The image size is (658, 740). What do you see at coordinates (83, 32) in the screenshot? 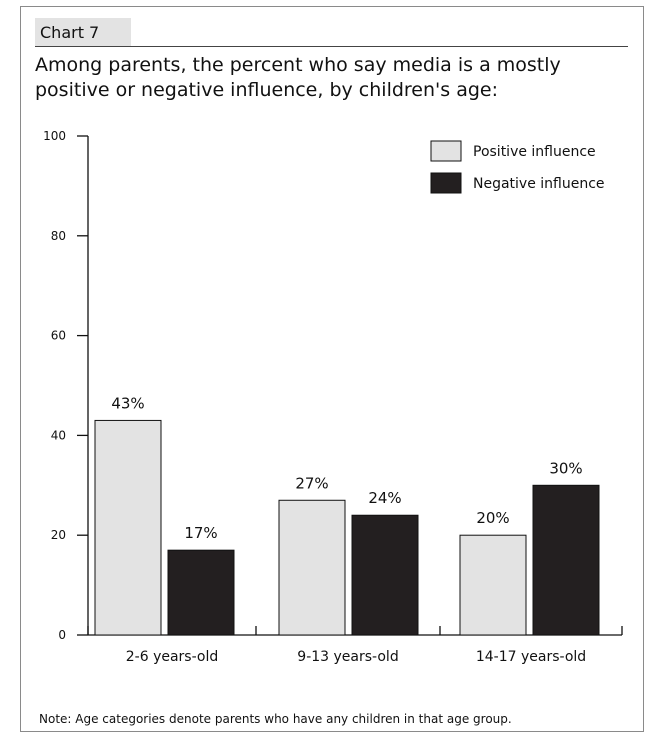
I see `chart-number-tab: Chart 7` at bounding box center [83, 32].